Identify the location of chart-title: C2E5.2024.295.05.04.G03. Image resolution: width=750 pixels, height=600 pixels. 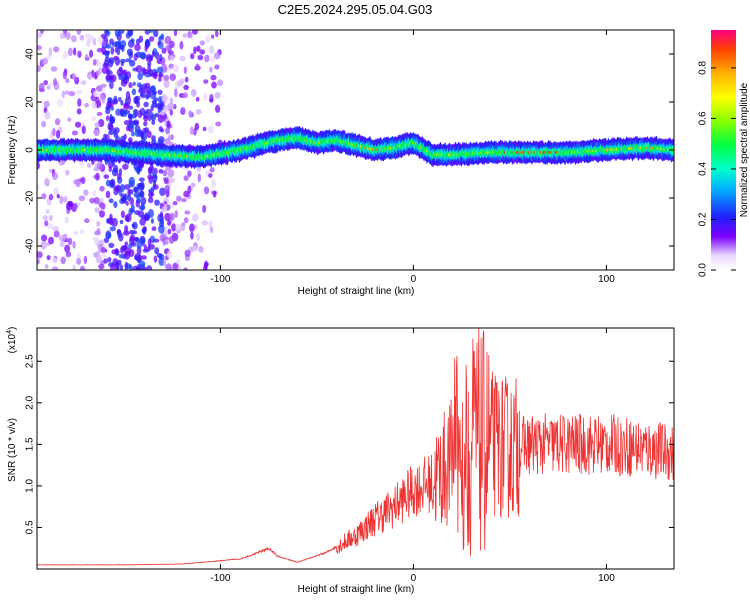
(355, 9).